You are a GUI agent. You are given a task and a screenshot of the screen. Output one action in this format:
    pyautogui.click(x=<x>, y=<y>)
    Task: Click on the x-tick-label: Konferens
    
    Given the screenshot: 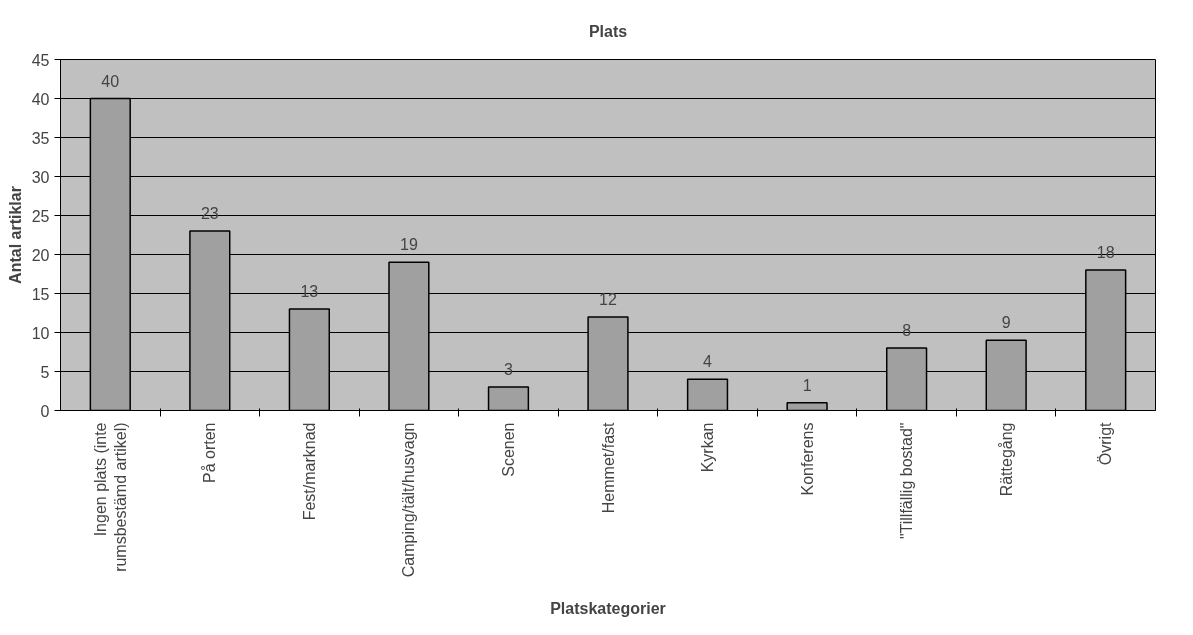 What is the action you would take?
    pyautogui.click(x=807, y=459)
    